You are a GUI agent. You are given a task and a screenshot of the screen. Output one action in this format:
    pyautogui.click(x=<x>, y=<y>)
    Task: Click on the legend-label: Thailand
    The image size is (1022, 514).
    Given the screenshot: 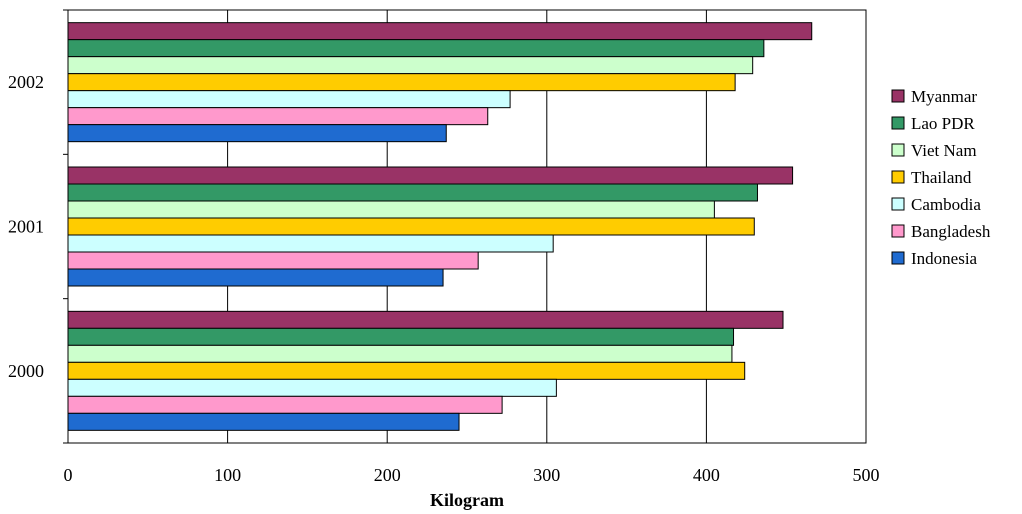 What is the action you would take?
    pyautogui.click(x=941, y=177)
    